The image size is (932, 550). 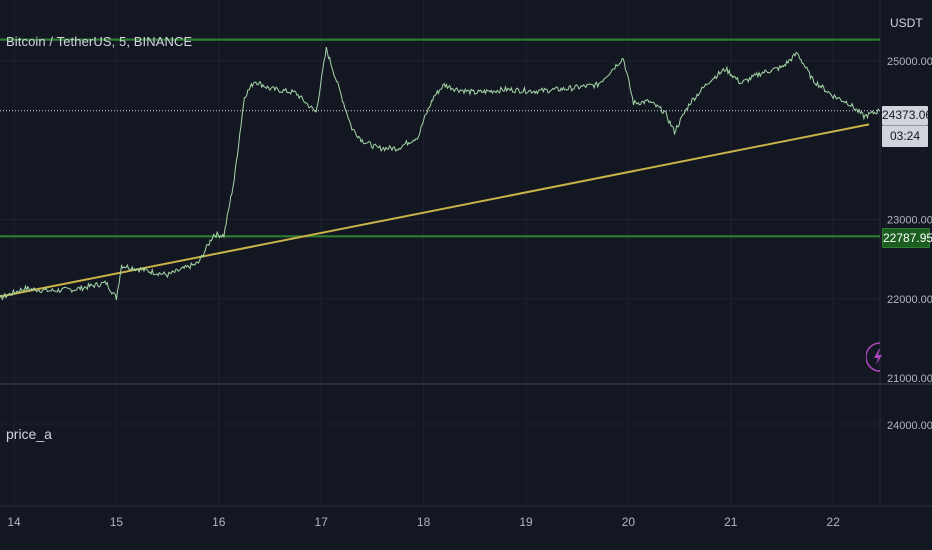 I want to click on x-tick-label: 18, so click(x=424, y=522).